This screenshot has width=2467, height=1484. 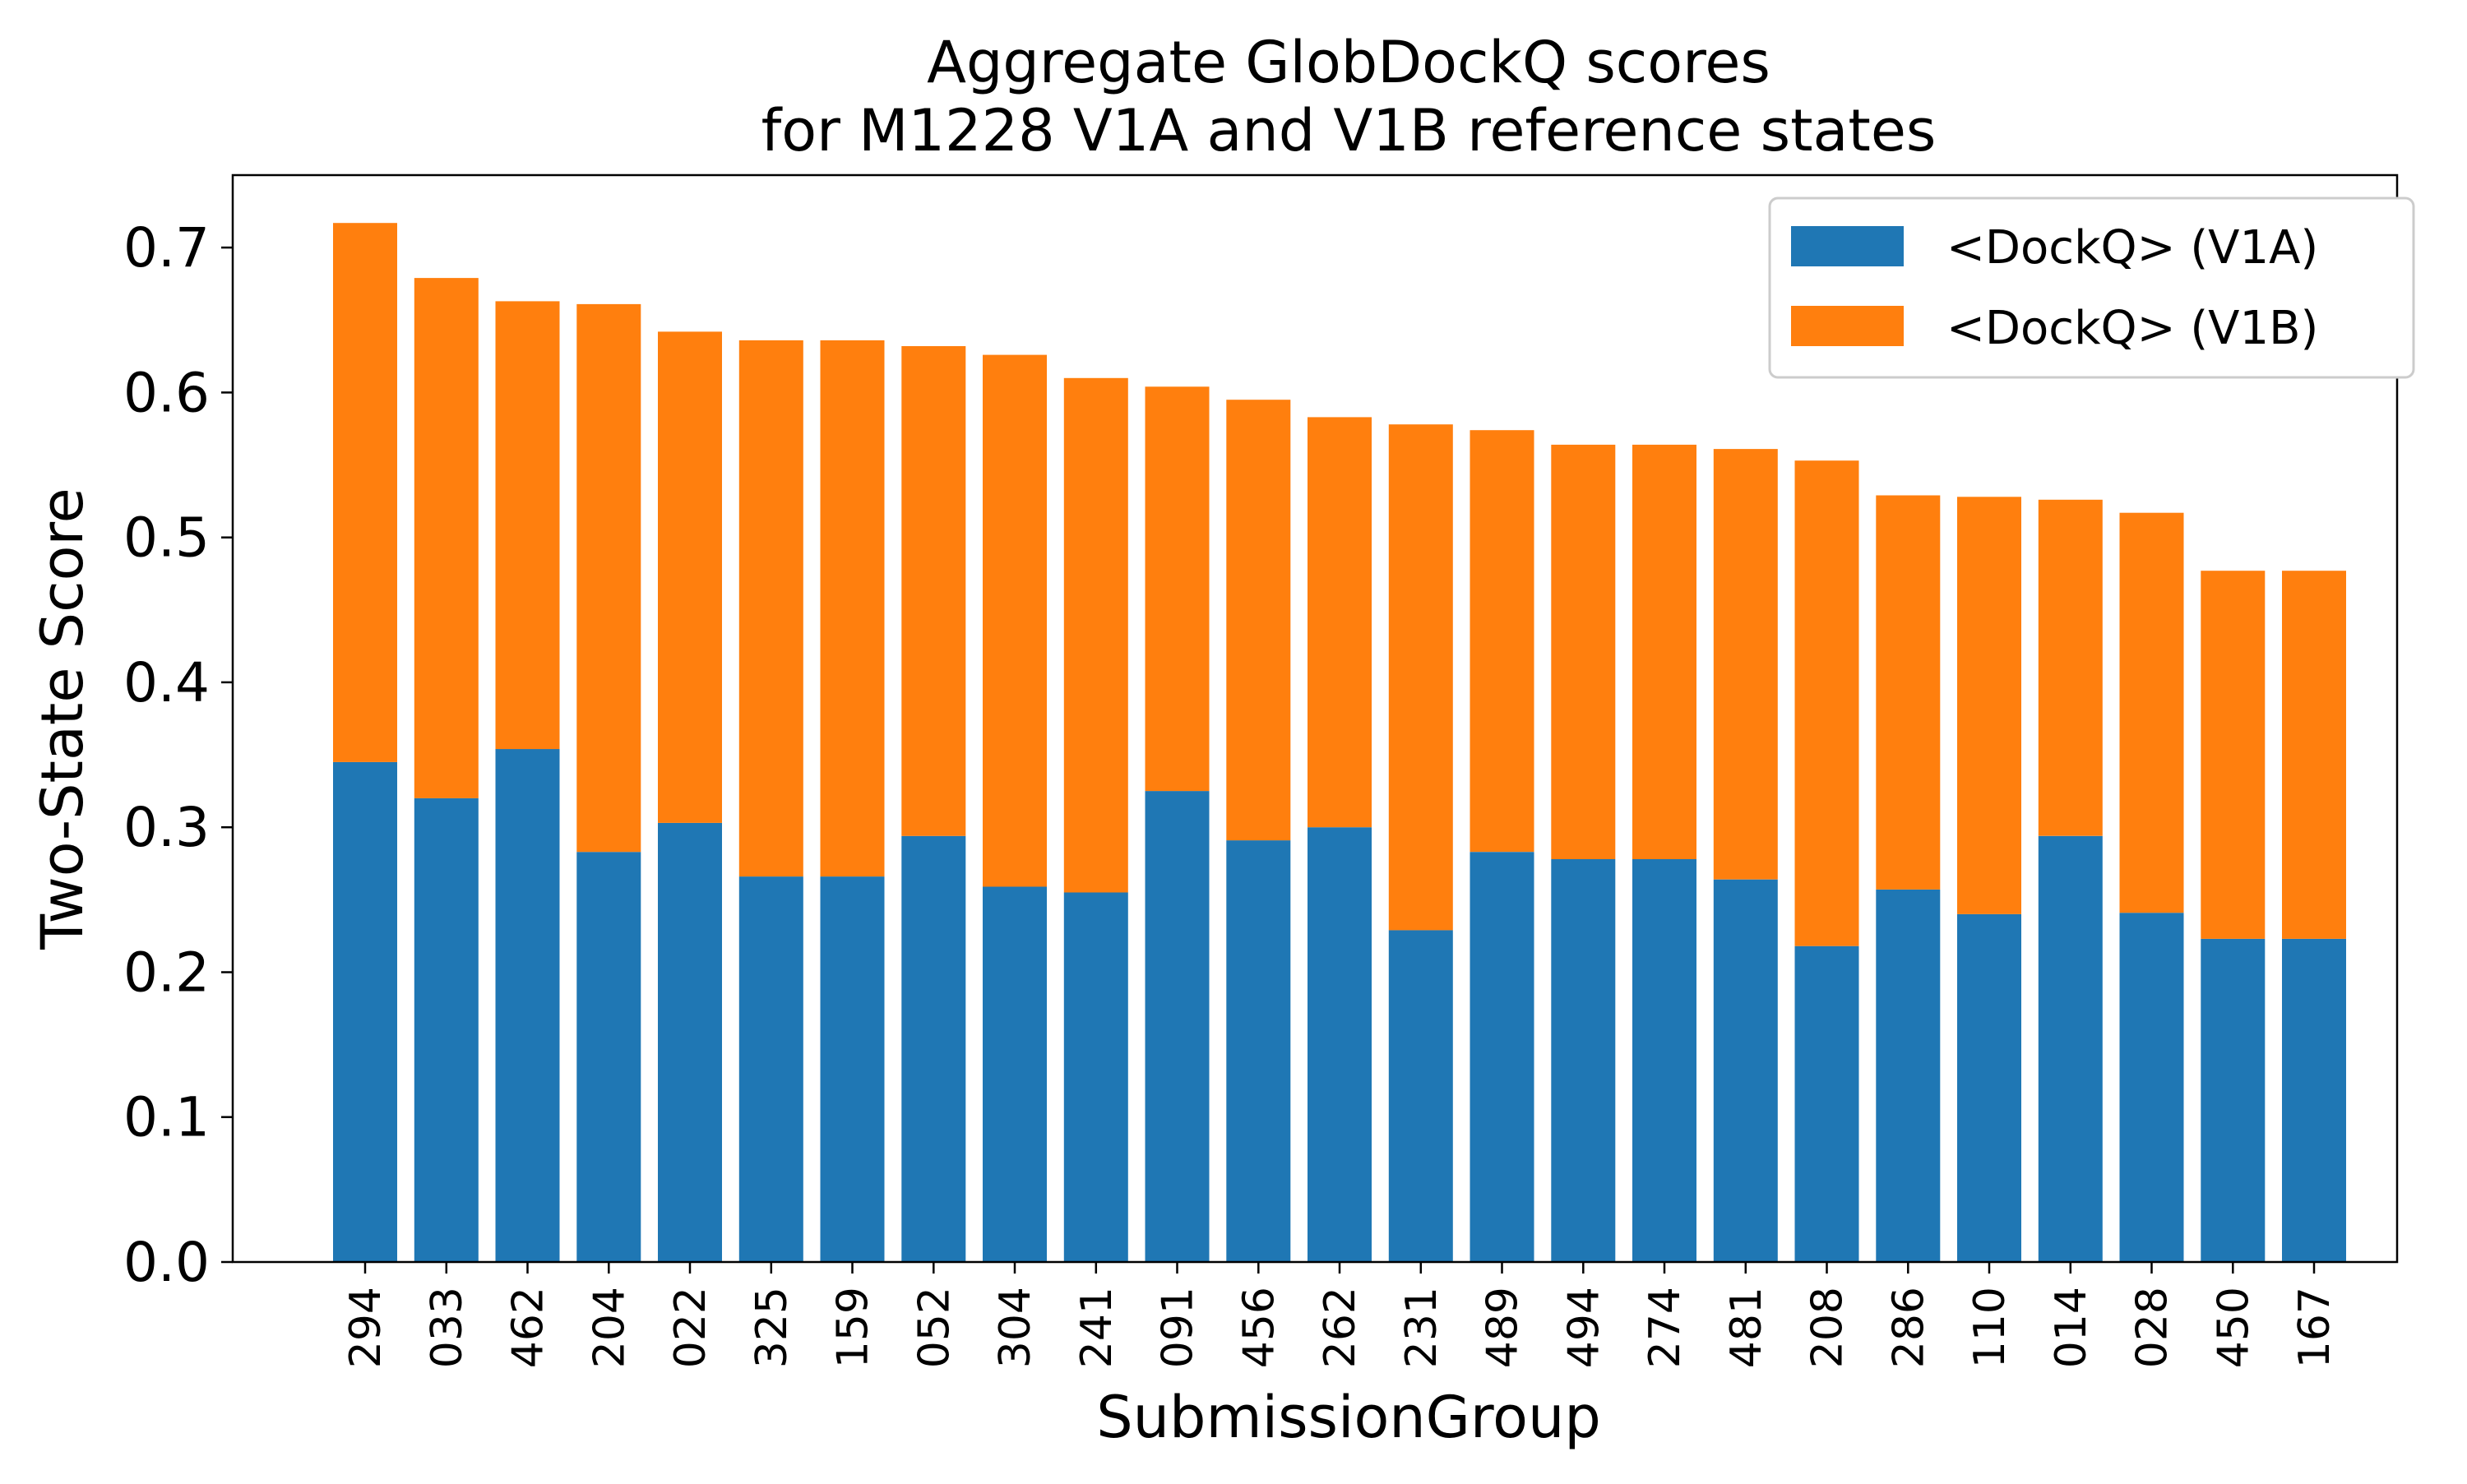 What do you see at coordinates (609, 1328) in the screenshot?
I see `x-tick-label: 204` at bounding box center [609, 1328].